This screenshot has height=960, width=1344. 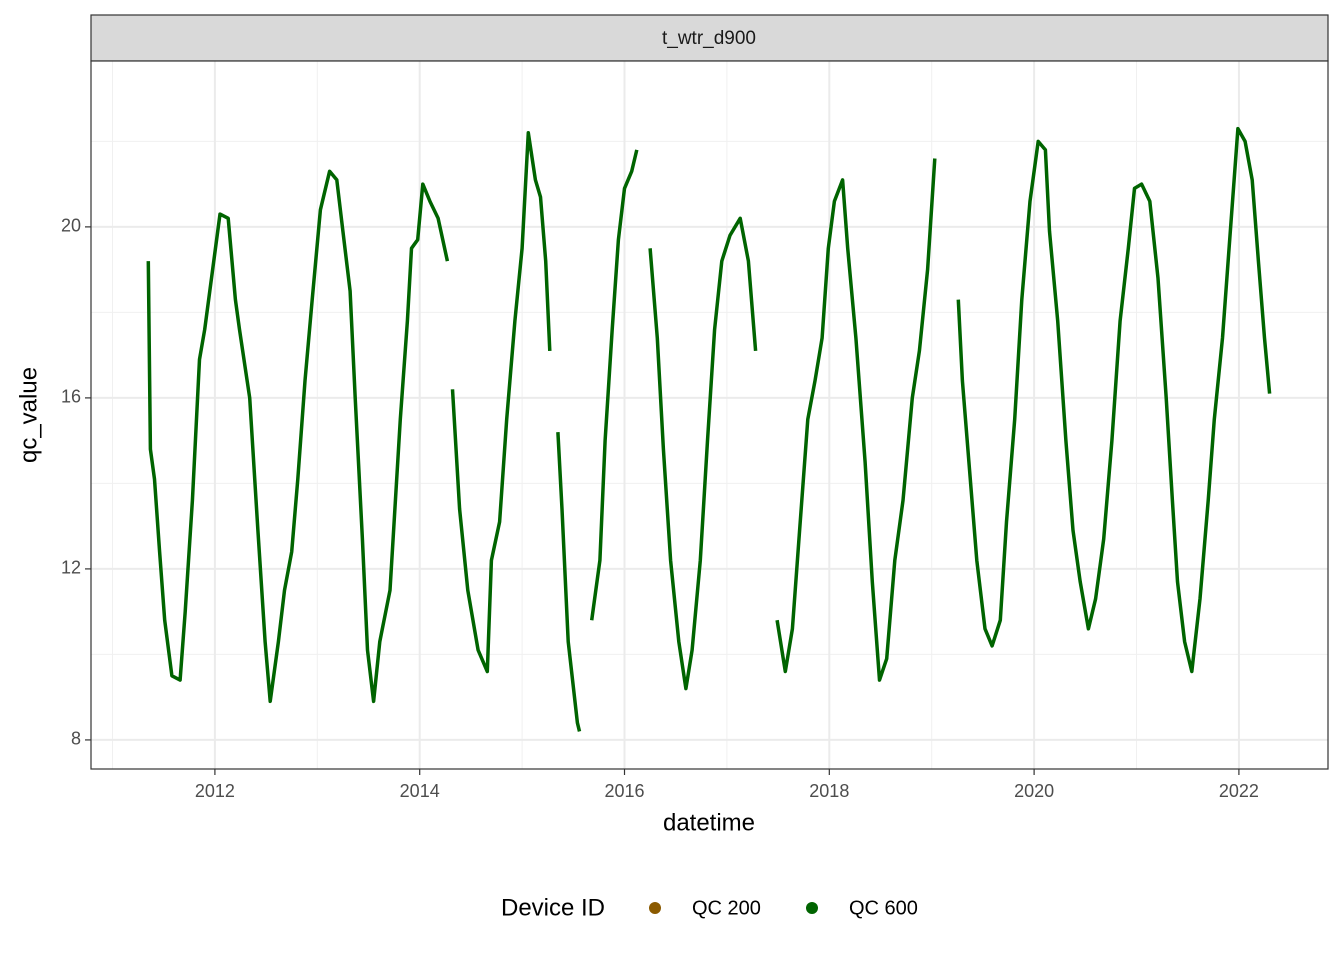 What do you see at coordinates (71, 397) in the screenshot?
I see `y-tick-label: 16` at bounding box center [71, 397].